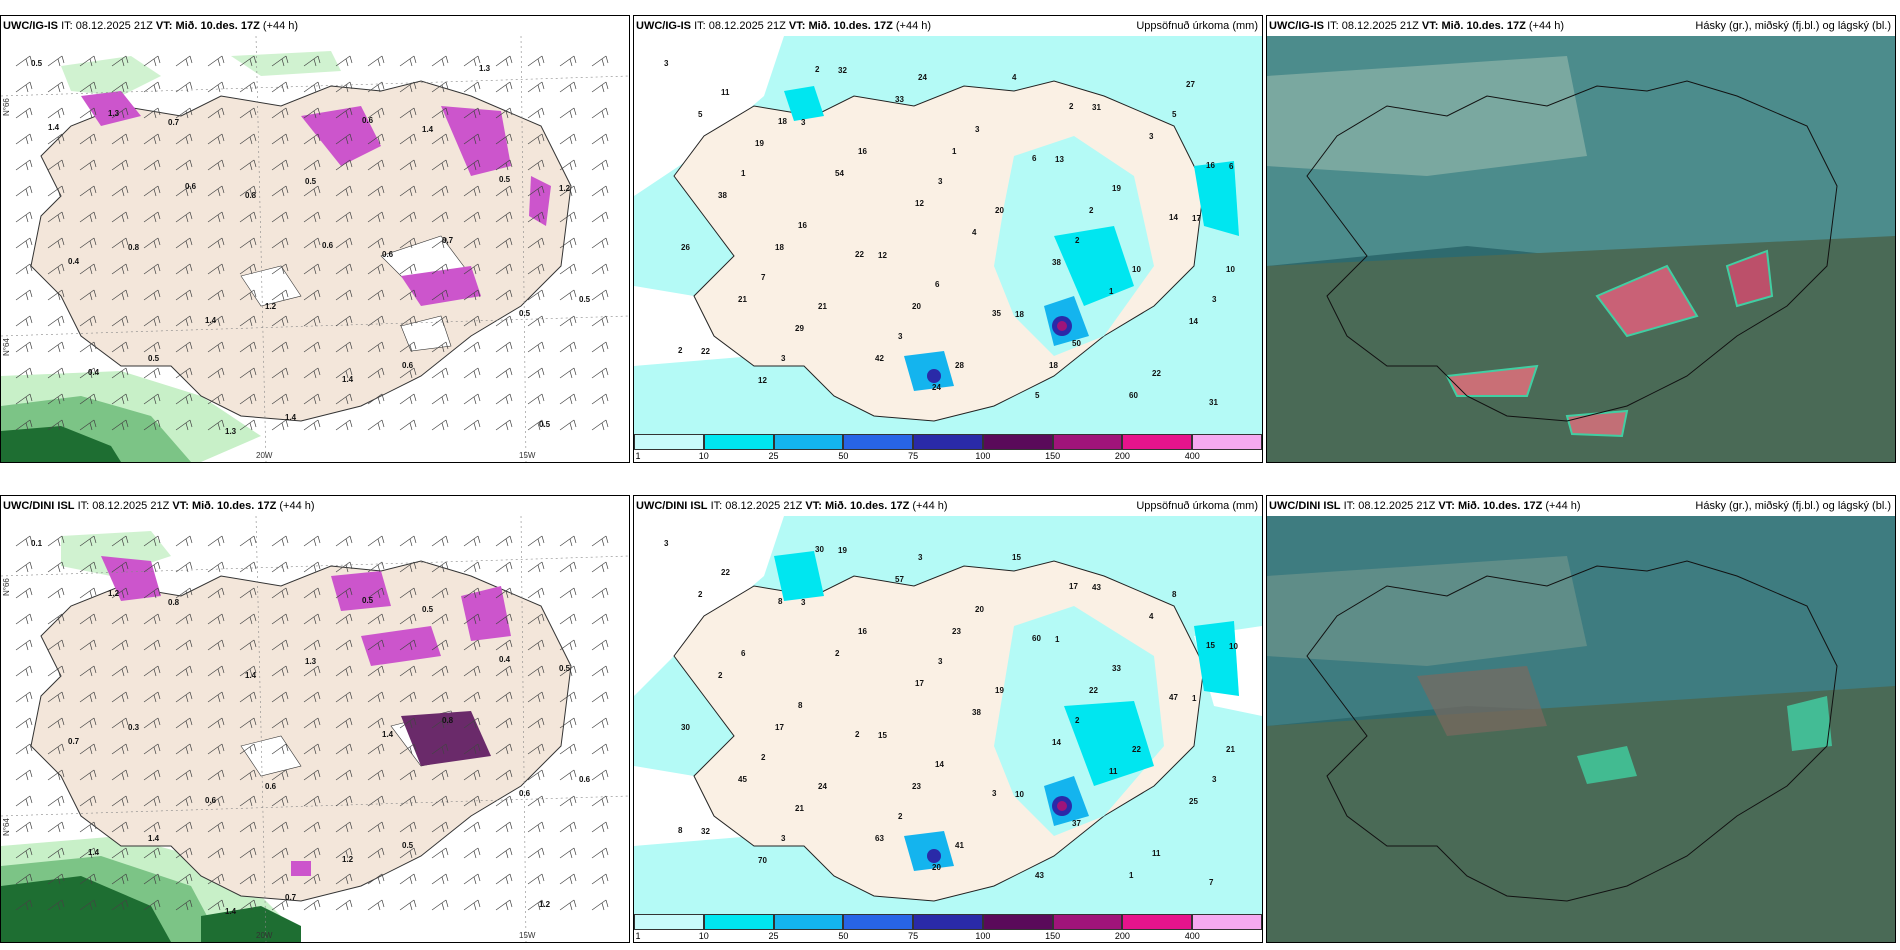  What do you see at coordinates (879, 358) in the screenshot?
I see `value-label: 42` at bounding box center [879, 358].